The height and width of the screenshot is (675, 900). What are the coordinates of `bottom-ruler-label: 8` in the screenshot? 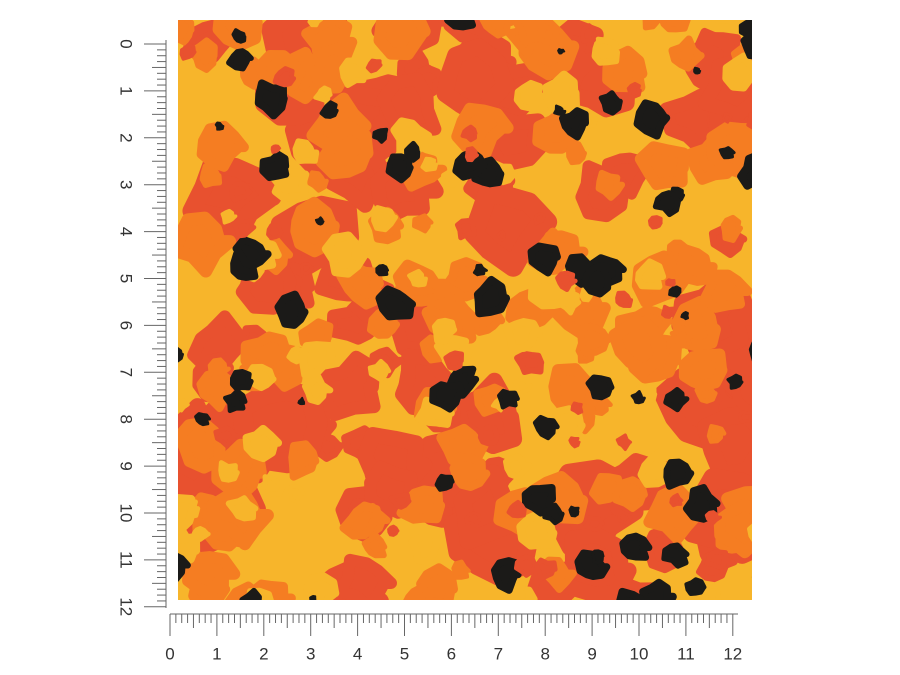 It's located at (544, 653).